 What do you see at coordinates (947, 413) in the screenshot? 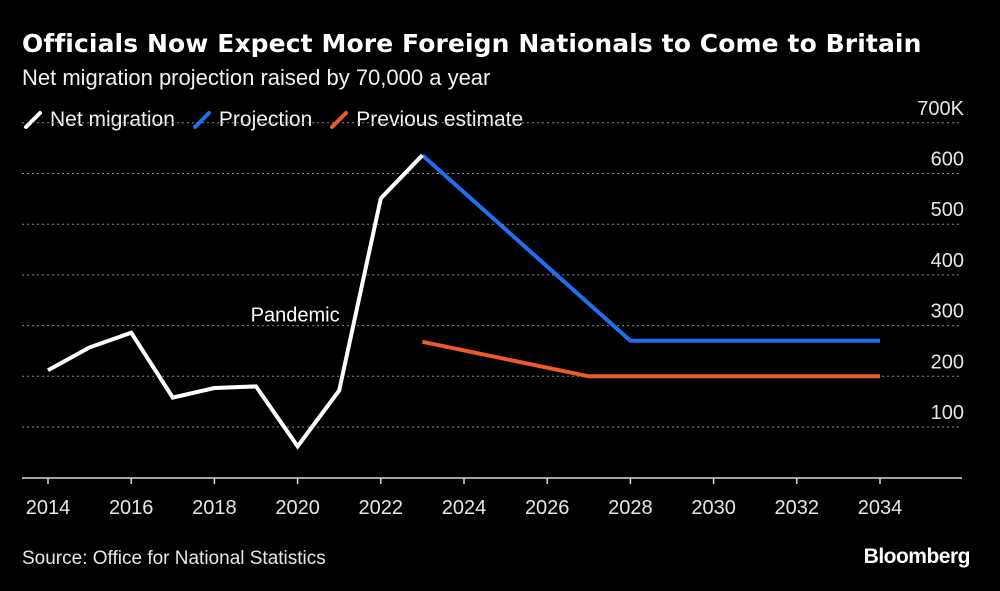
I see `y-tick-label-100: 100` at bounding box center [947, 413].